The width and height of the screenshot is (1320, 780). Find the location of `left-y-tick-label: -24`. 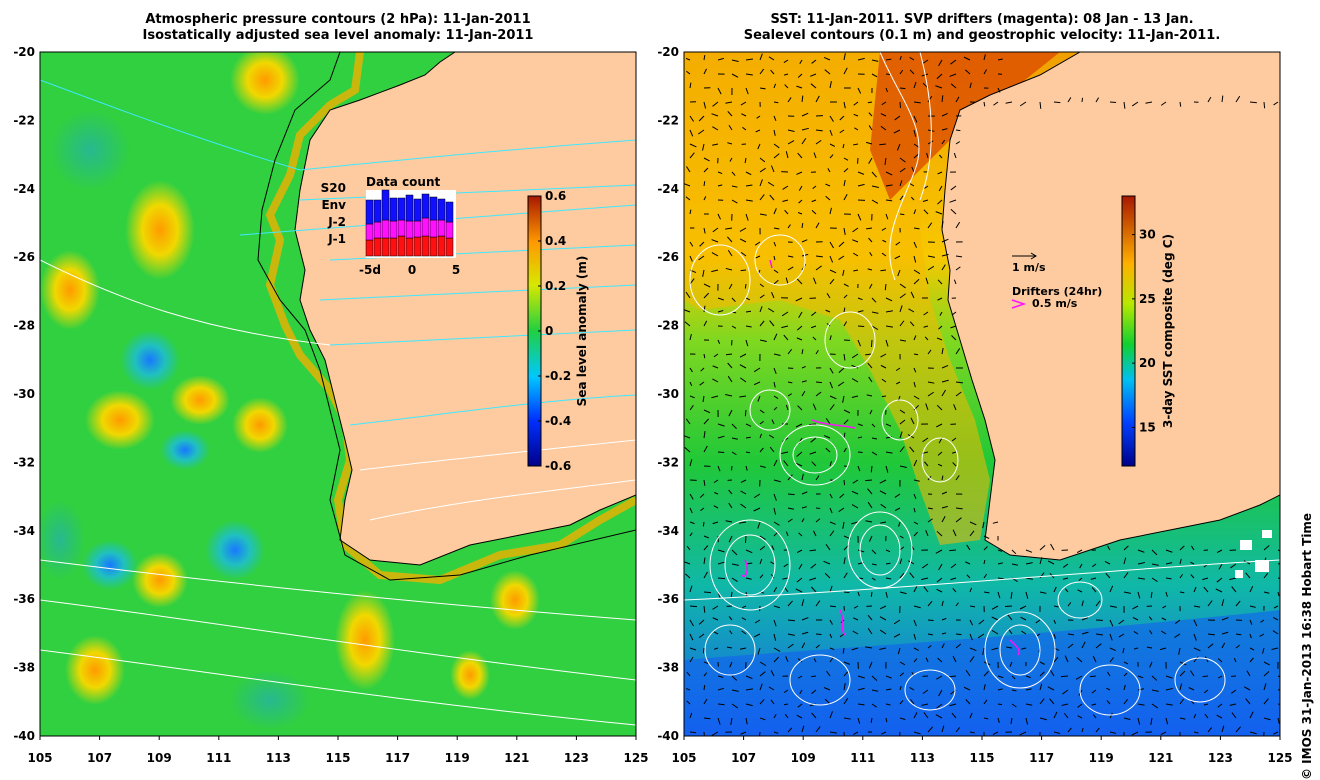

left-y-tick-label: -24 is located at coordinates (24, 189).